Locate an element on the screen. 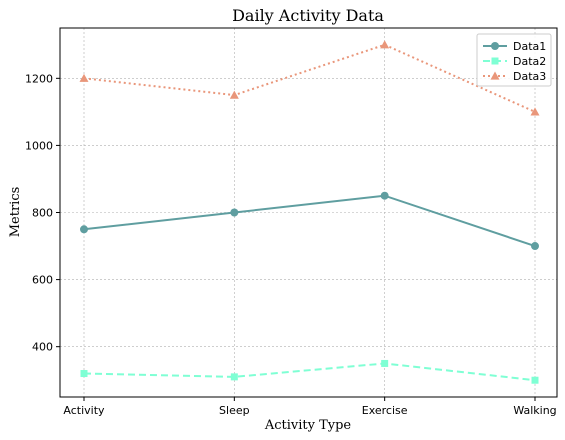 The image size is (565, 440). legend-item-data3: Data3 is located at coordinates (514, 76).